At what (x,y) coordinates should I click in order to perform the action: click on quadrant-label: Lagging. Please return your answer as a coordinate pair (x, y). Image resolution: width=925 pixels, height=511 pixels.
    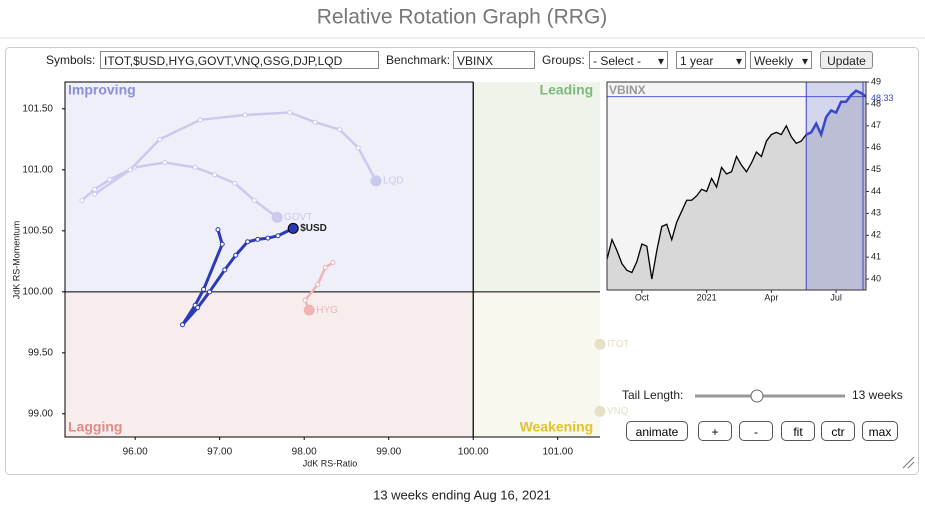
    Looking at the image, I should click on (95, 427).